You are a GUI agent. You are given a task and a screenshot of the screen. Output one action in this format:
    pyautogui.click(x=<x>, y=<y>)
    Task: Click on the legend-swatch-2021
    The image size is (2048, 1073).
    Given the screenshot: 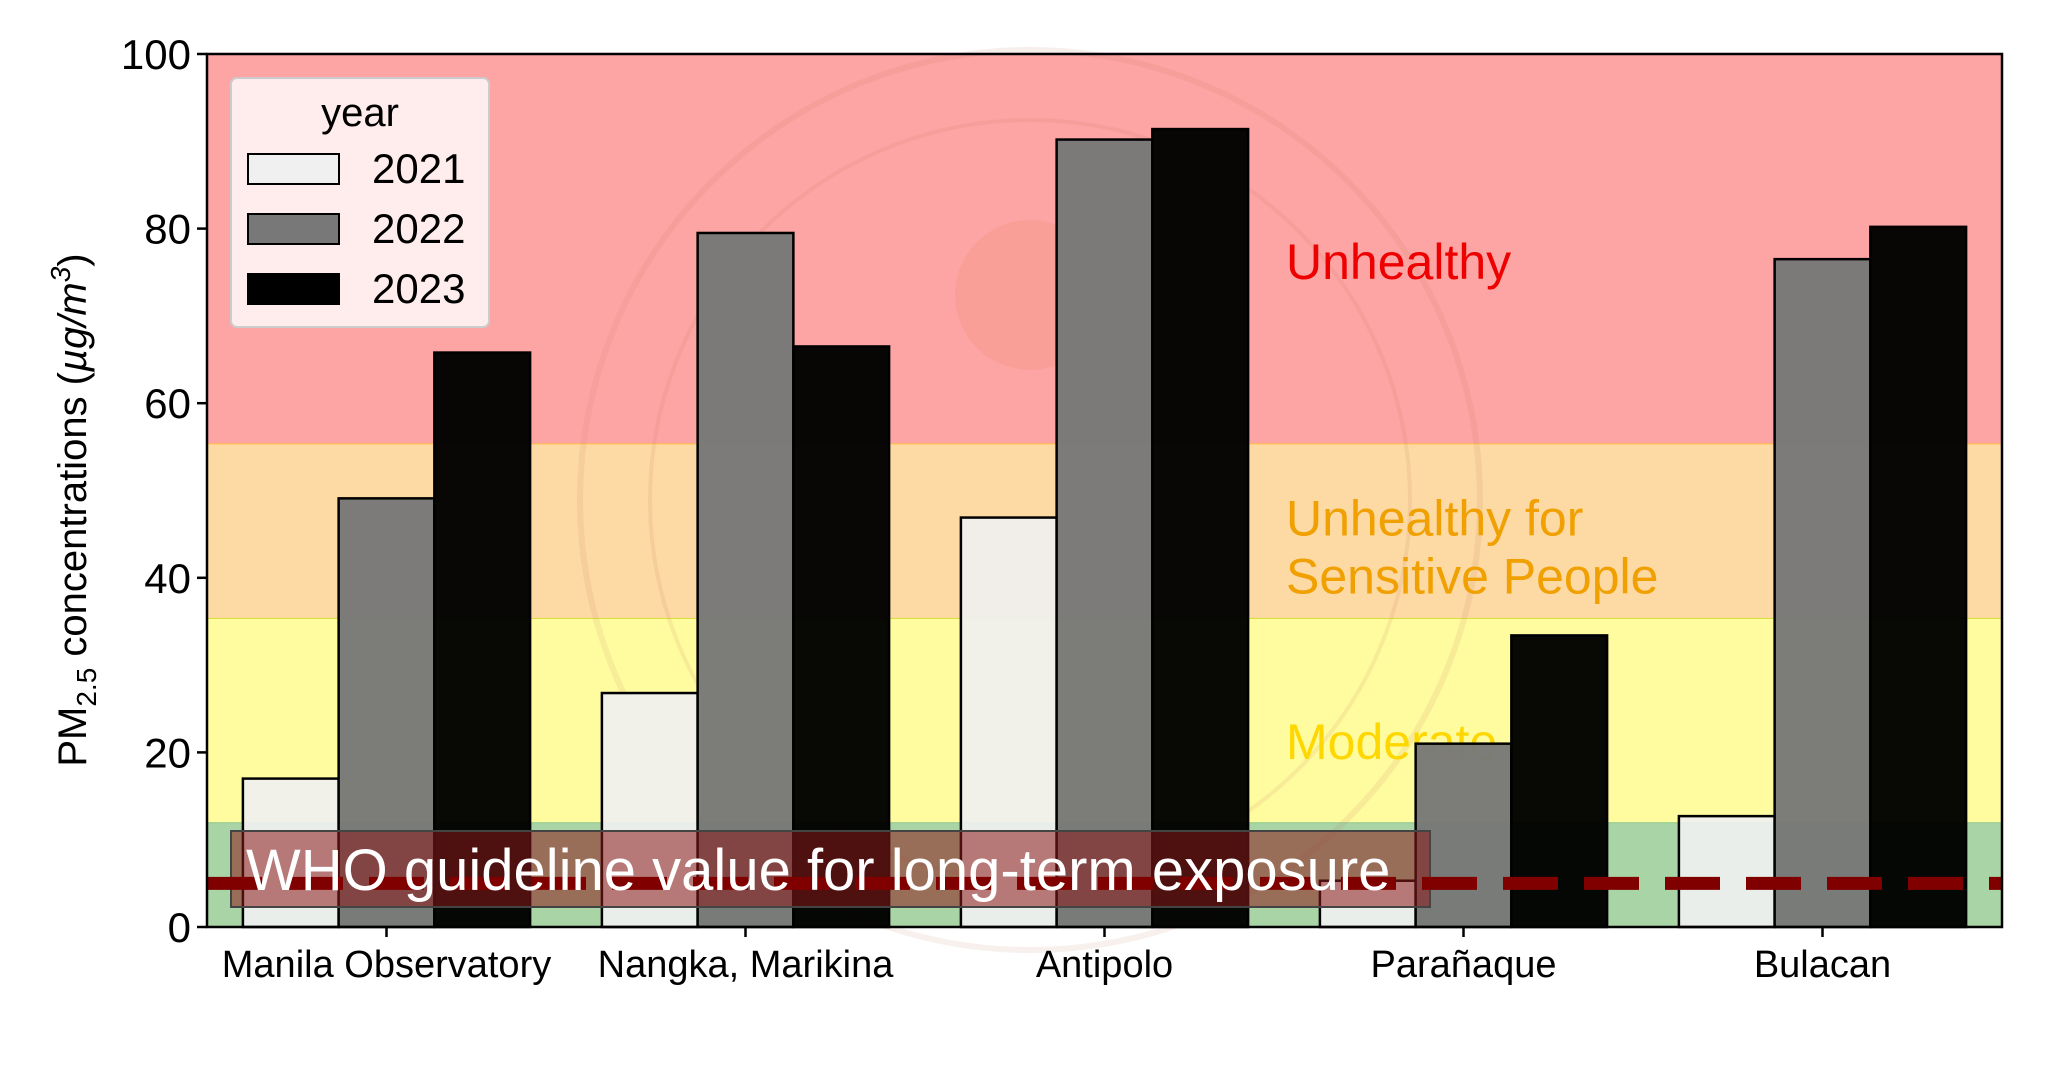 What is the action you would take?
    pyautogui.click(x=293, y=169)
    